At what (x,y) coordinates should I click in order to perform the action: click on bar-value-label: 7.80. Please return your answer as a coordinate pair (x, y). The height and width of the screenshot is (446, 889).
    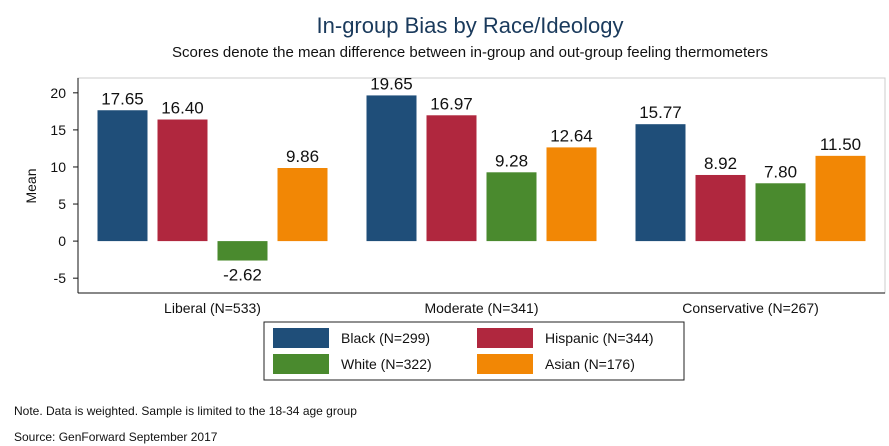
    Looking at the image, I should click on (780, 171).